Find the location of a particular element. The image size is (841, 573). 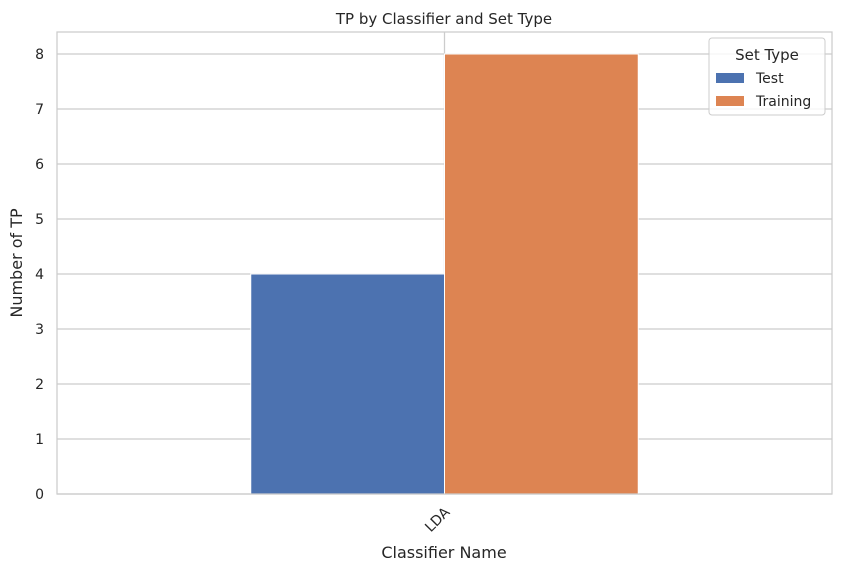

legend-swatch-test is located at coordinates (730, 78).